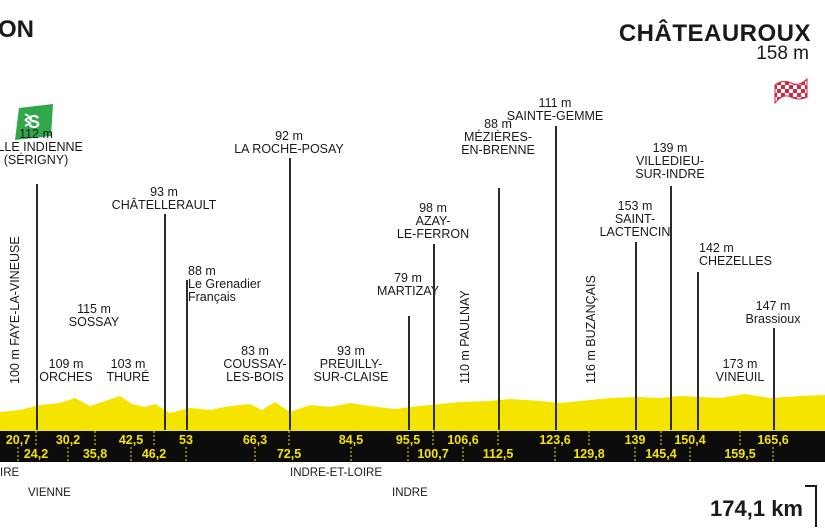 This screenshot has height=529, width=825. I want to click on total-distance: 174,1 km, so click(756, 508).